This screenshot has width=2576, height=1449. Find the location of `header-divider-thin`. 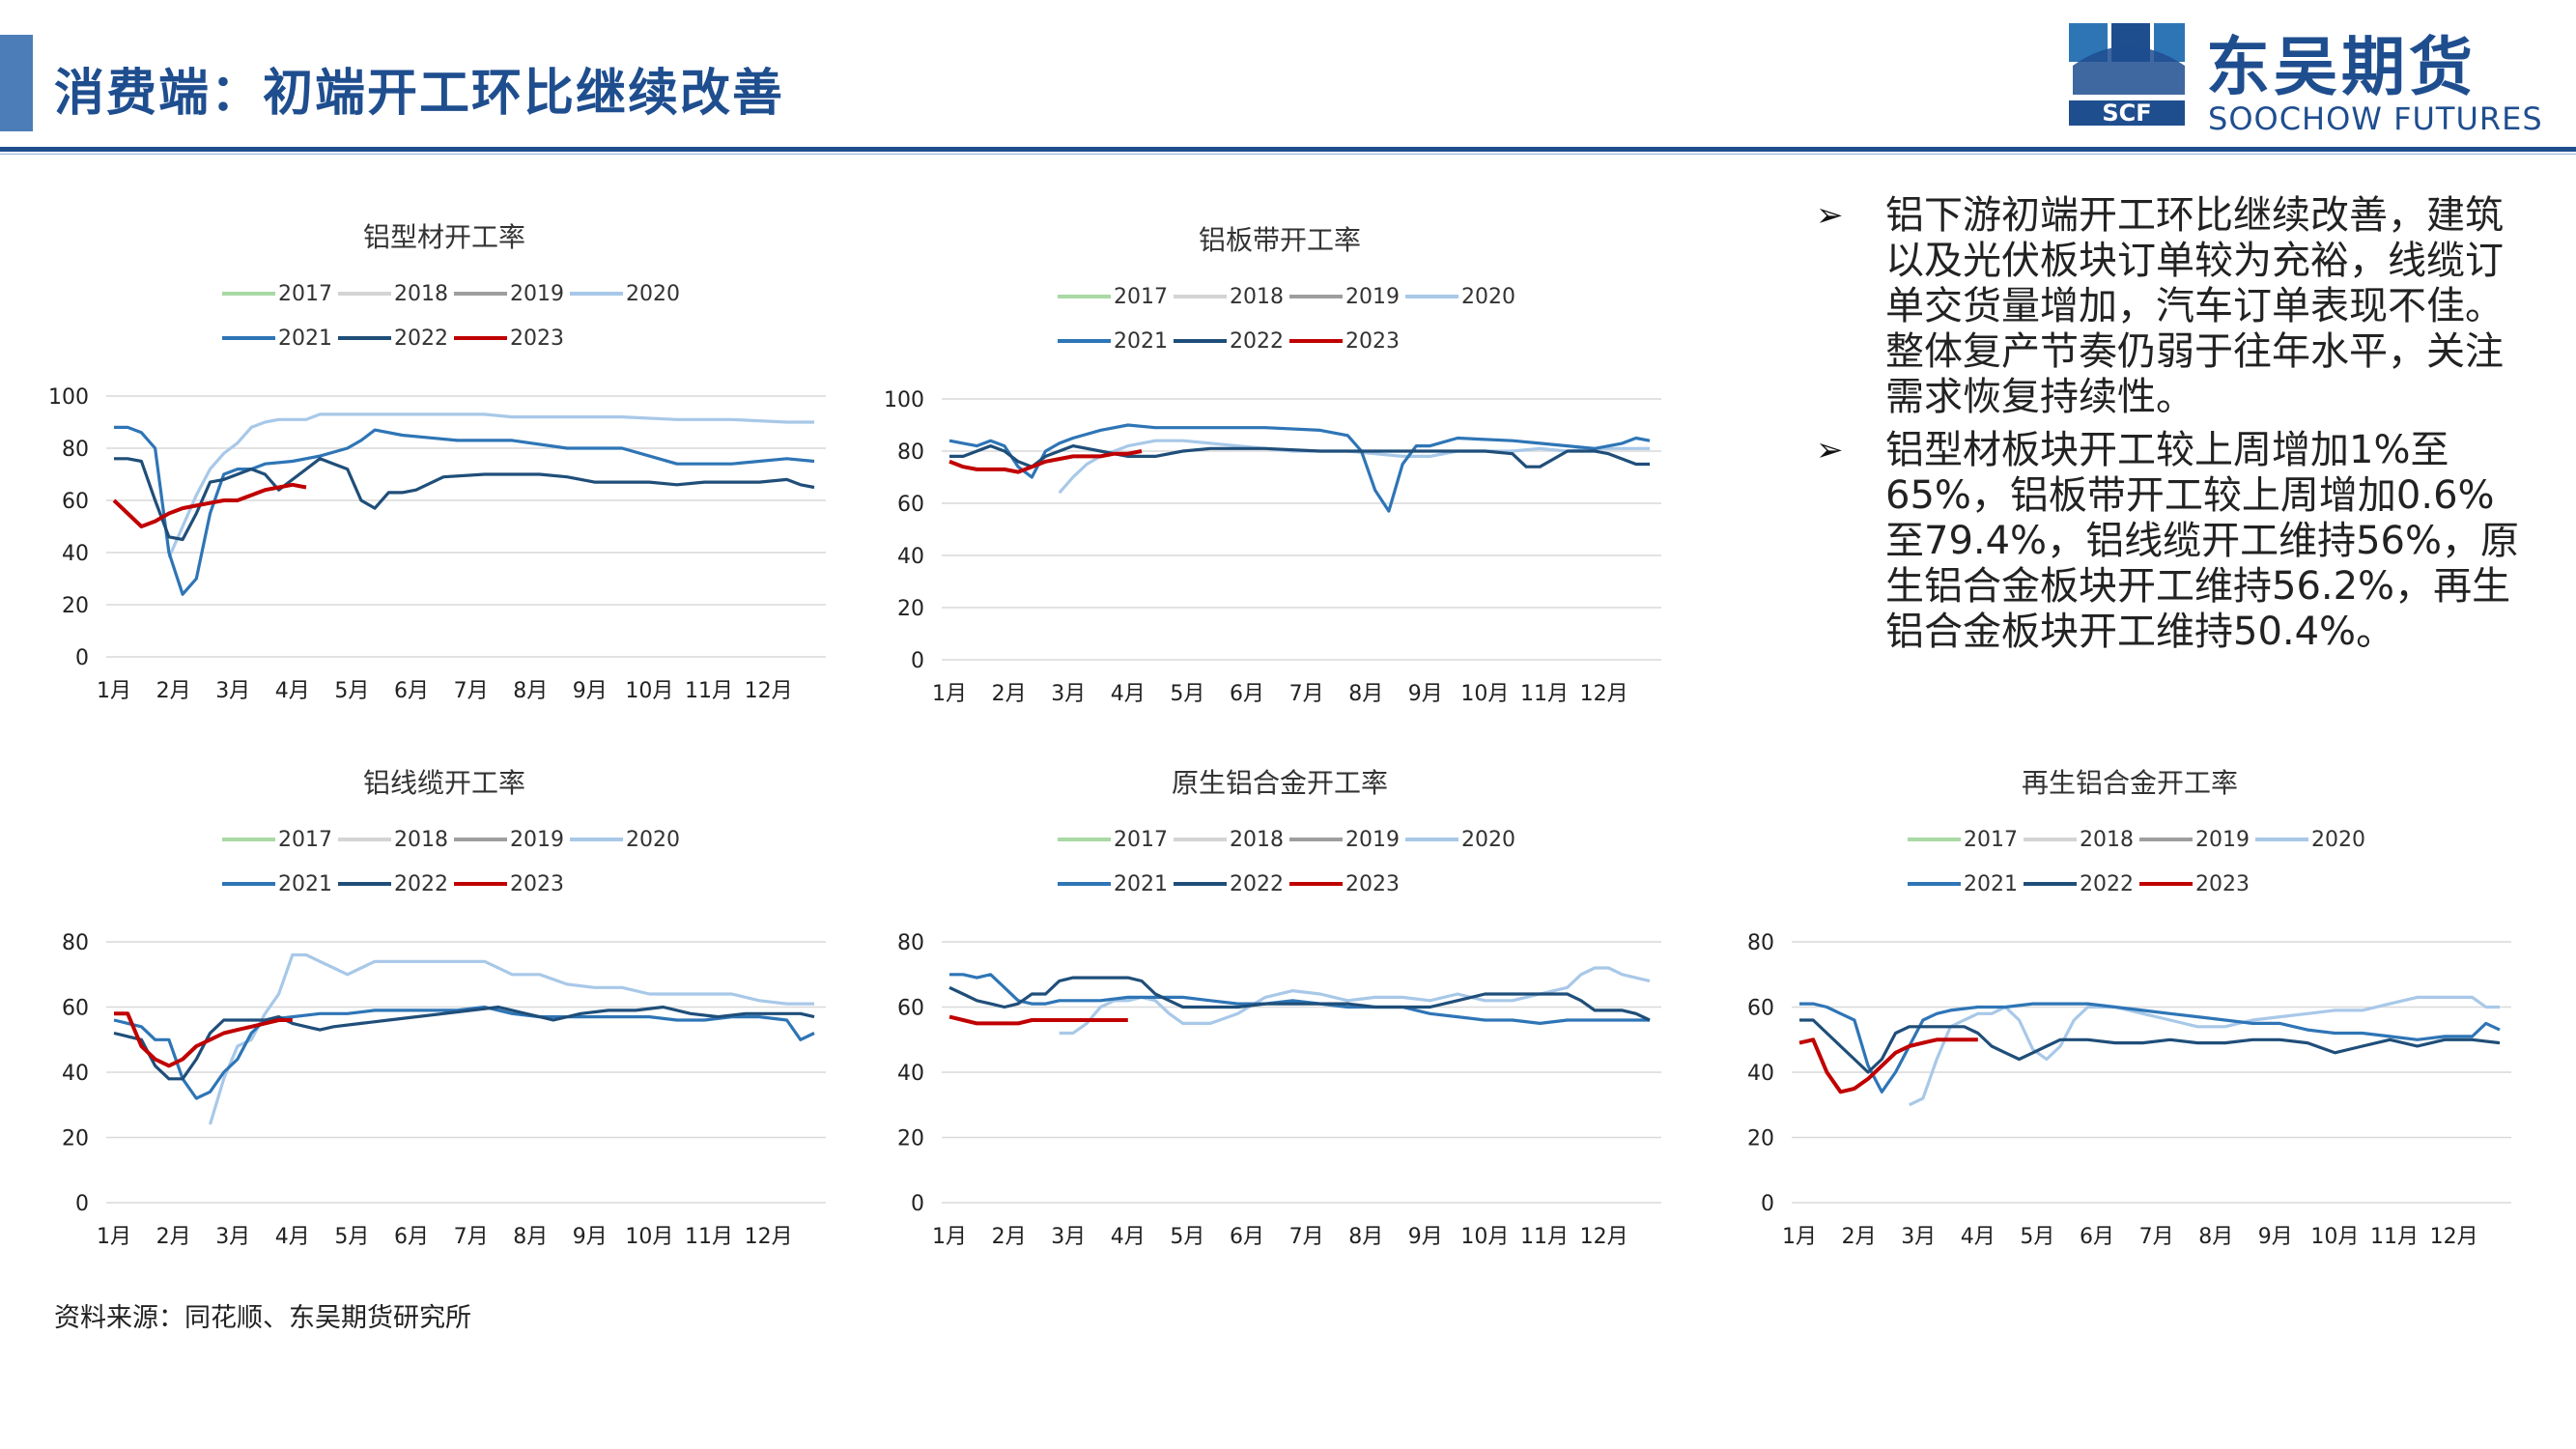

header-divider-thin is located at coordinates (1288, 154).